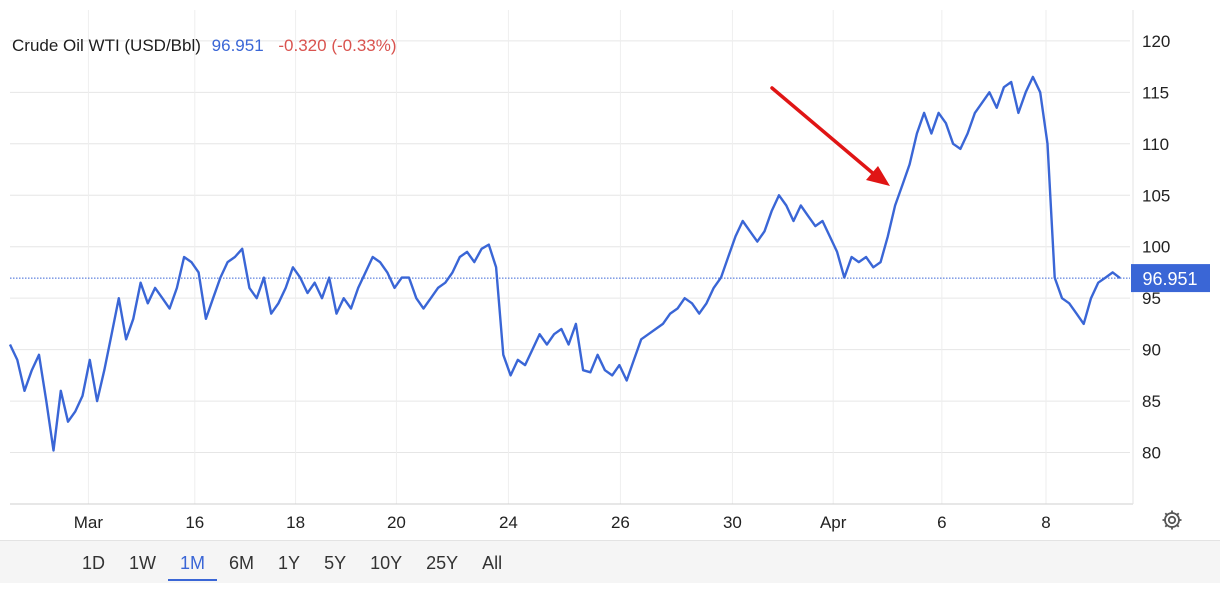 This screenshot has width=1220, height=590. Describe the element at coordinates (1156, 41) in the screenshot. I see `y-tick-label: 120` at that location.